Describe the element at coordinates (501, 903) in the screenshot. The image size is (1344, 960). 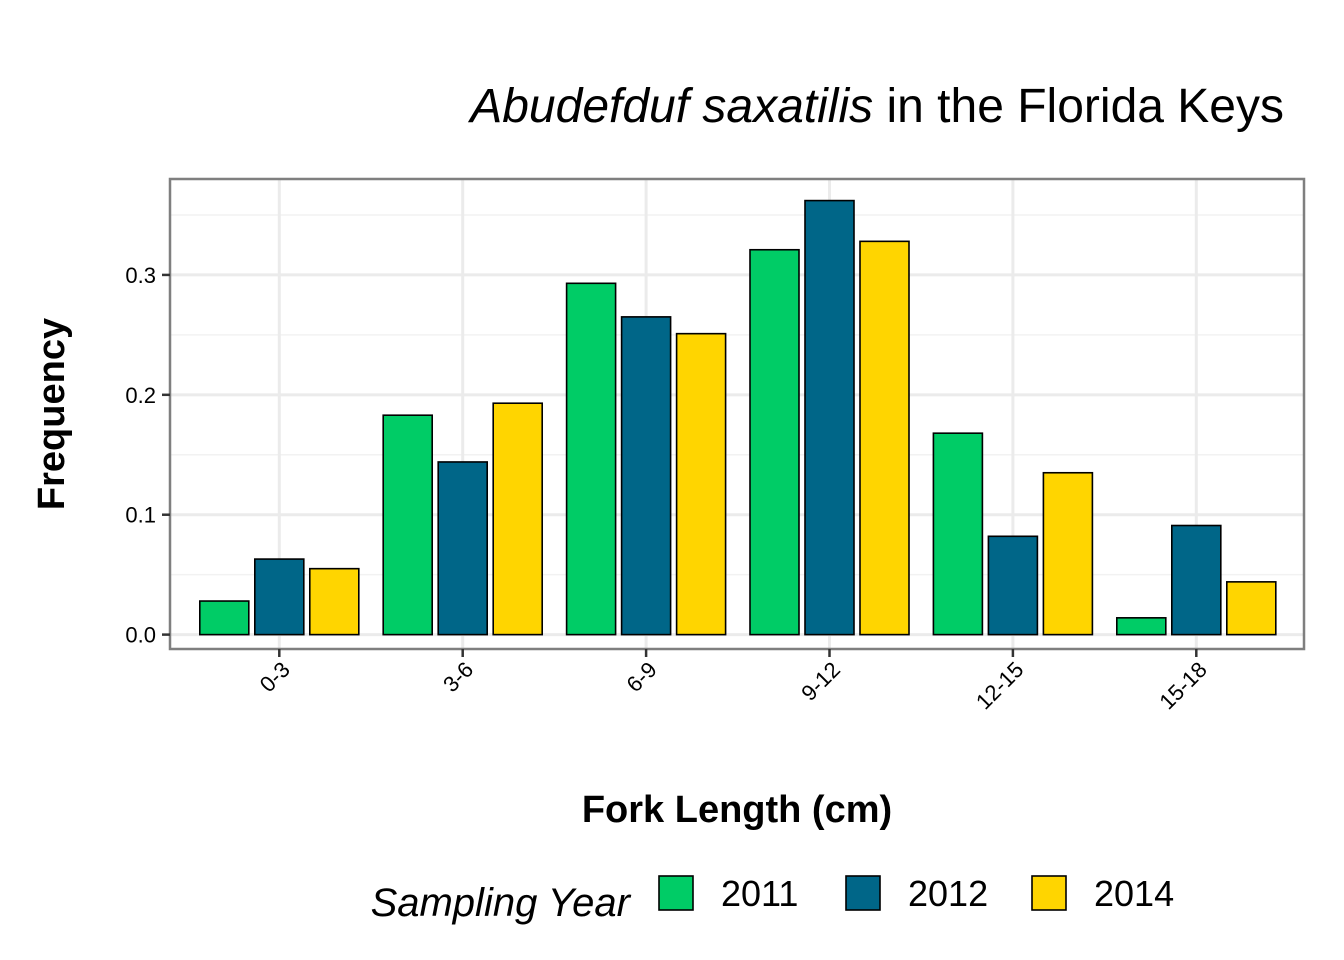
I see `legend-title: Sampling Year` at that location.